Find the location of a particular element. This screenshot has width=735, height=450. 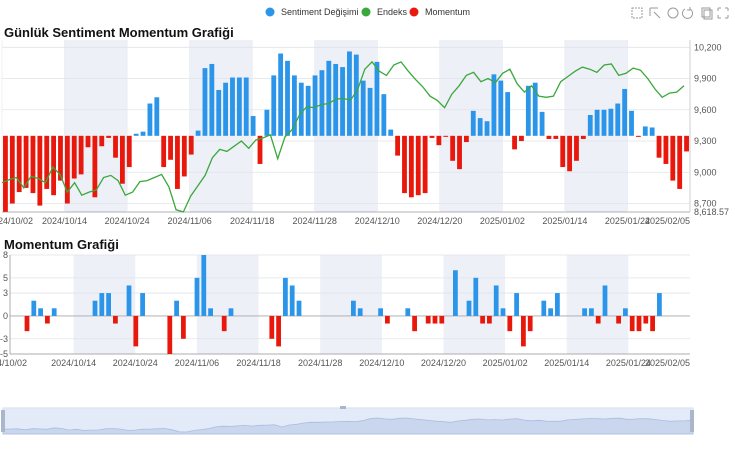

zoom-select-icon is located at coordinates (637, 13).